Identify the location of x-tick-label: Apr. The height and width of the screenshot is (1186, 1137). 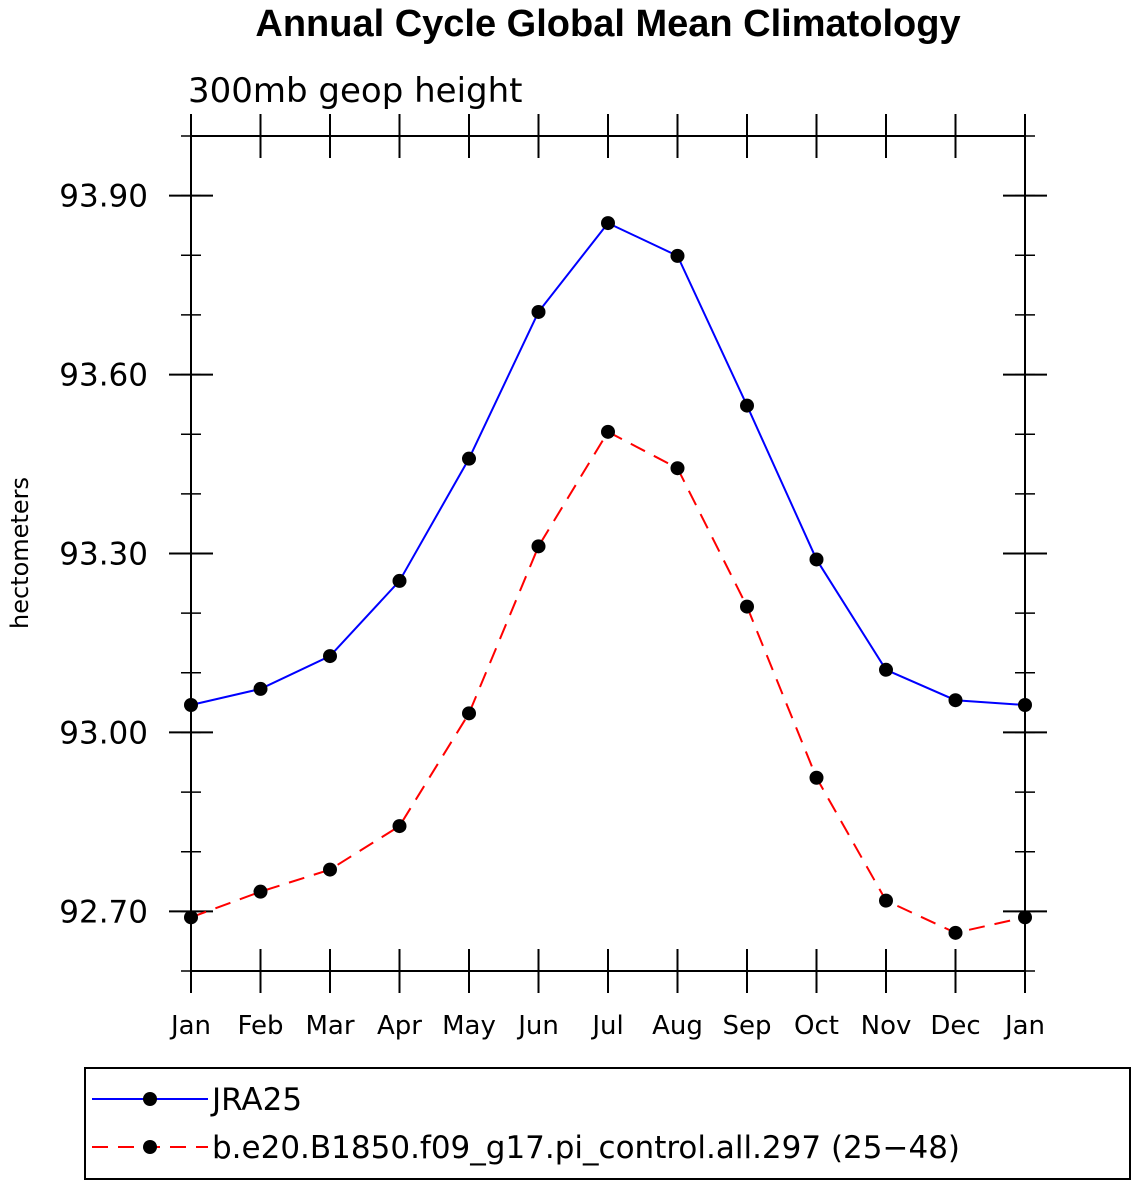
(399, 1026).